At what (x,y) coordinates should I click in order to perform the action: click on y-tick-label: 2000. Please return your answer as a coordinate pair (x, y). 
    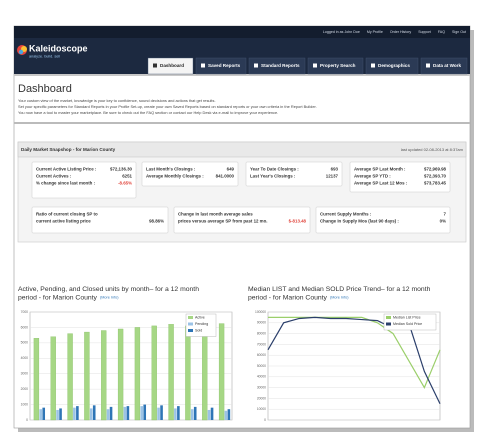
    Looking at the image, I should click on (25, 389).